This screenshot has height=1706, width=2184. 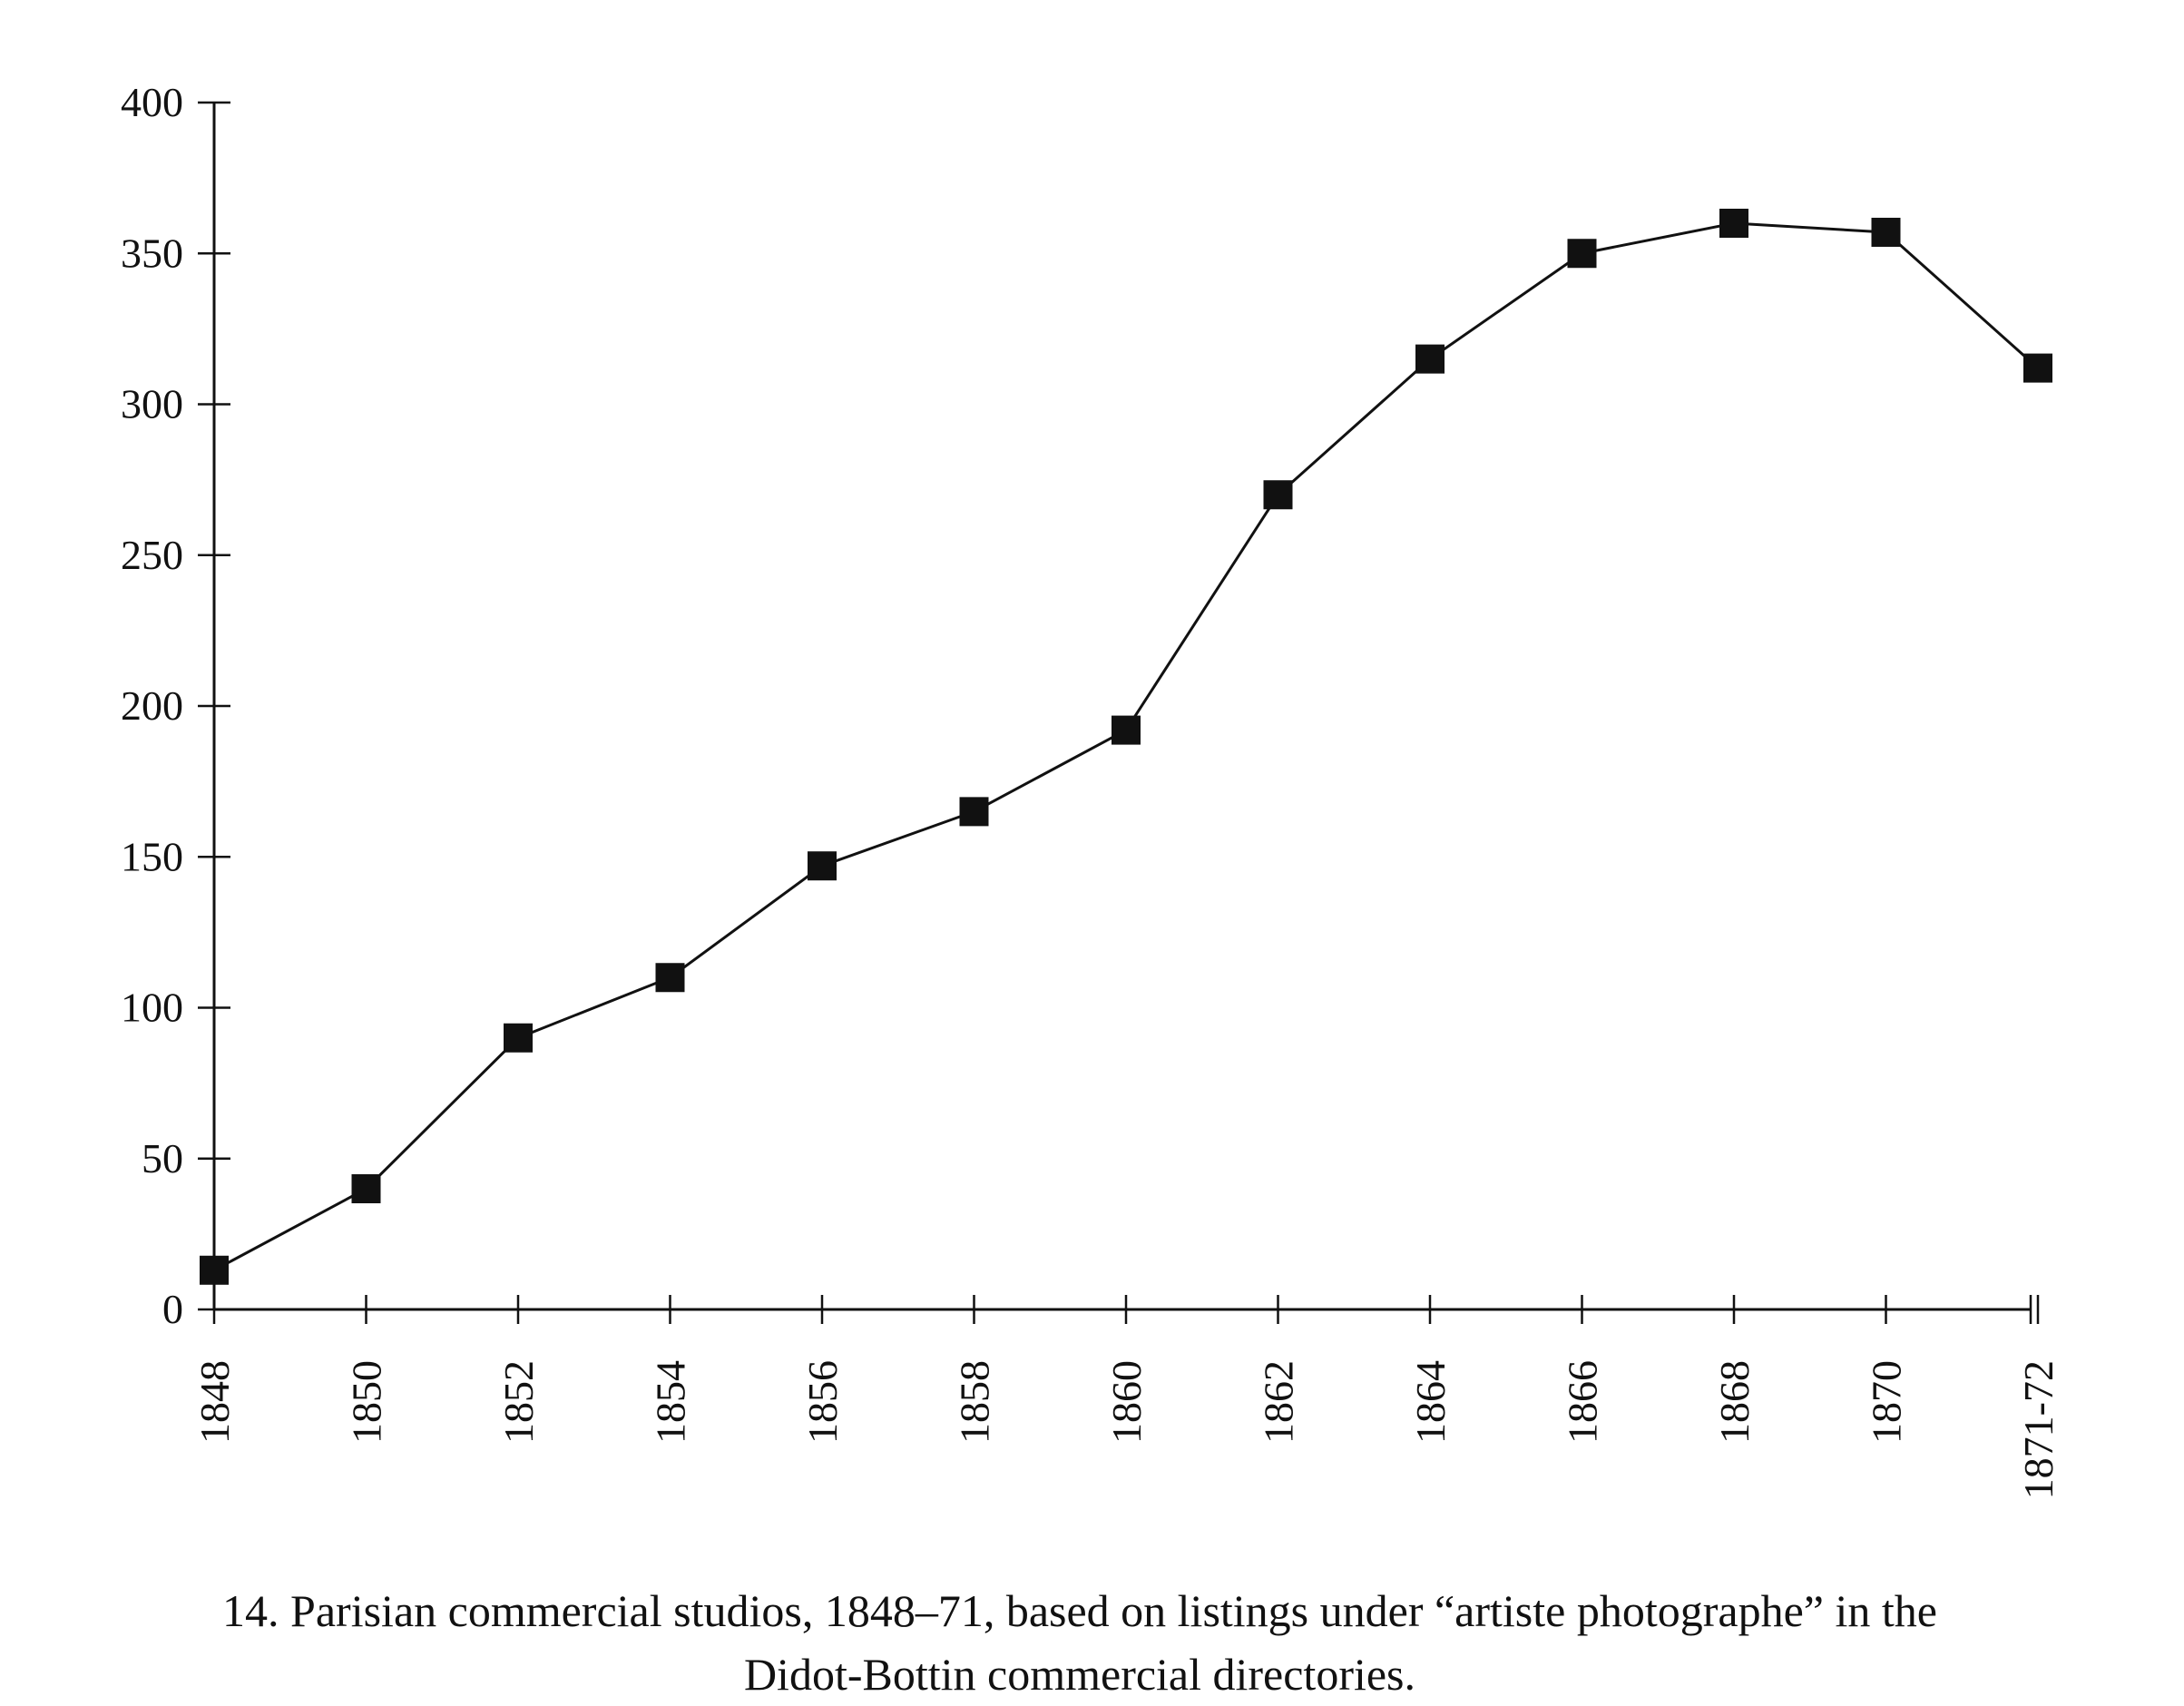 I want to click on x-tick-label: 1868, so click(x=1735, y=1402).